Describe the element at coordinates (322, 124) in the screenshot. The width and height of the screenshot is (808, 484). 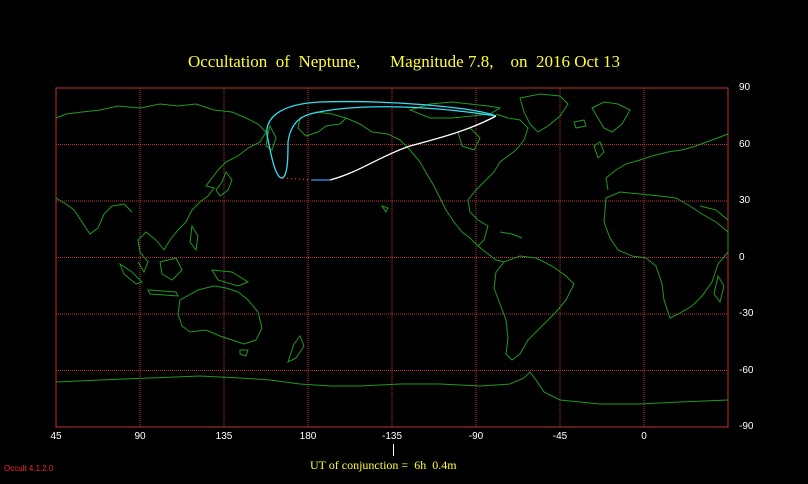
I see `alaska` at that location.